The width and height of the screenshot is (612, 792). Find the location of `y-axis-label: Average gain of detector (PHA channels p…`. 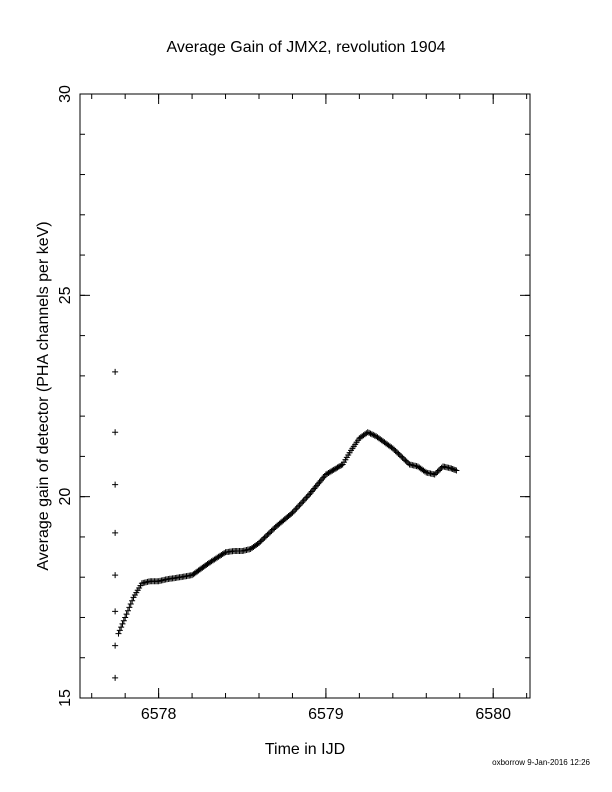

y-axis-label: Average gain of detector (PHA channels p… is located at coordinates (43, 395).